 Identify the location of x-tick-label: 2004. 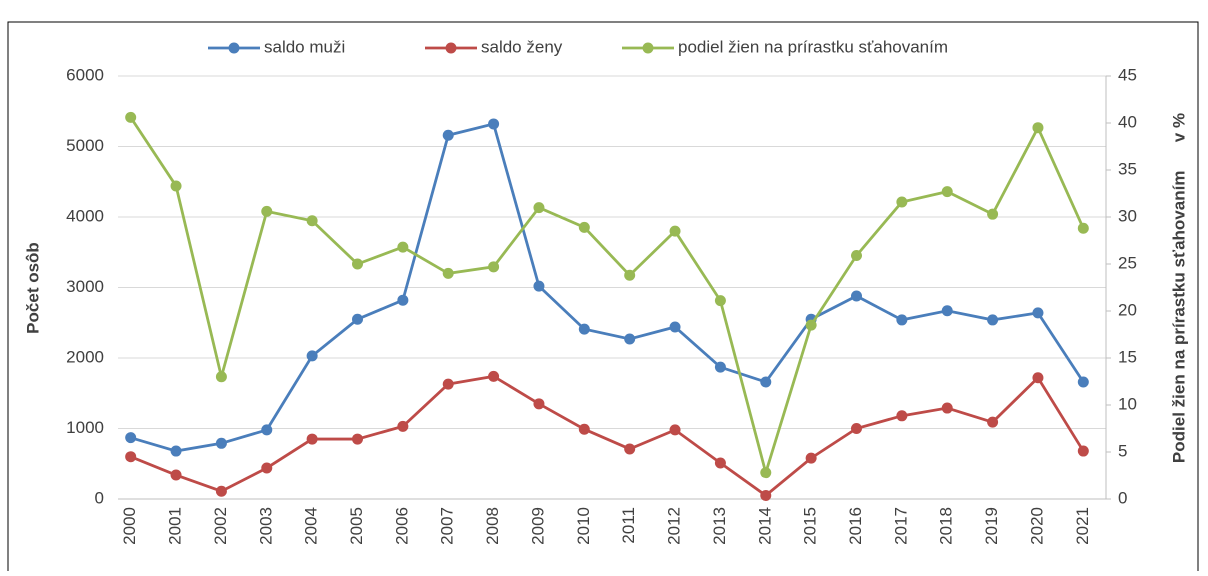
(311, 526).